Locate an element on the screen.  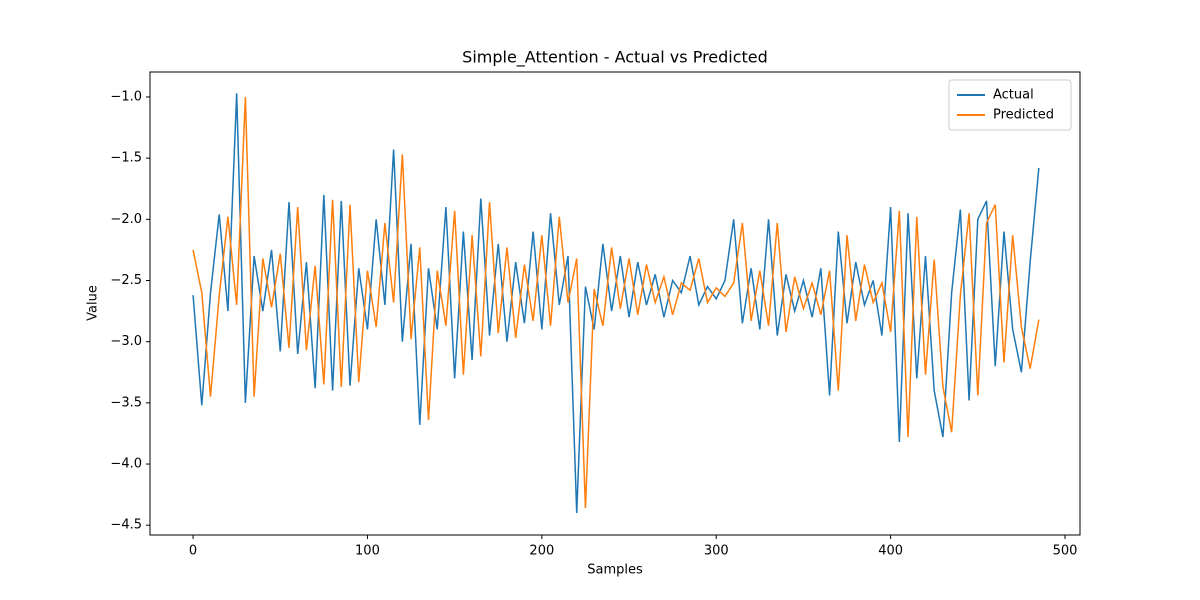
x-tick-label: 500 is located at coordinates (1065, 551).